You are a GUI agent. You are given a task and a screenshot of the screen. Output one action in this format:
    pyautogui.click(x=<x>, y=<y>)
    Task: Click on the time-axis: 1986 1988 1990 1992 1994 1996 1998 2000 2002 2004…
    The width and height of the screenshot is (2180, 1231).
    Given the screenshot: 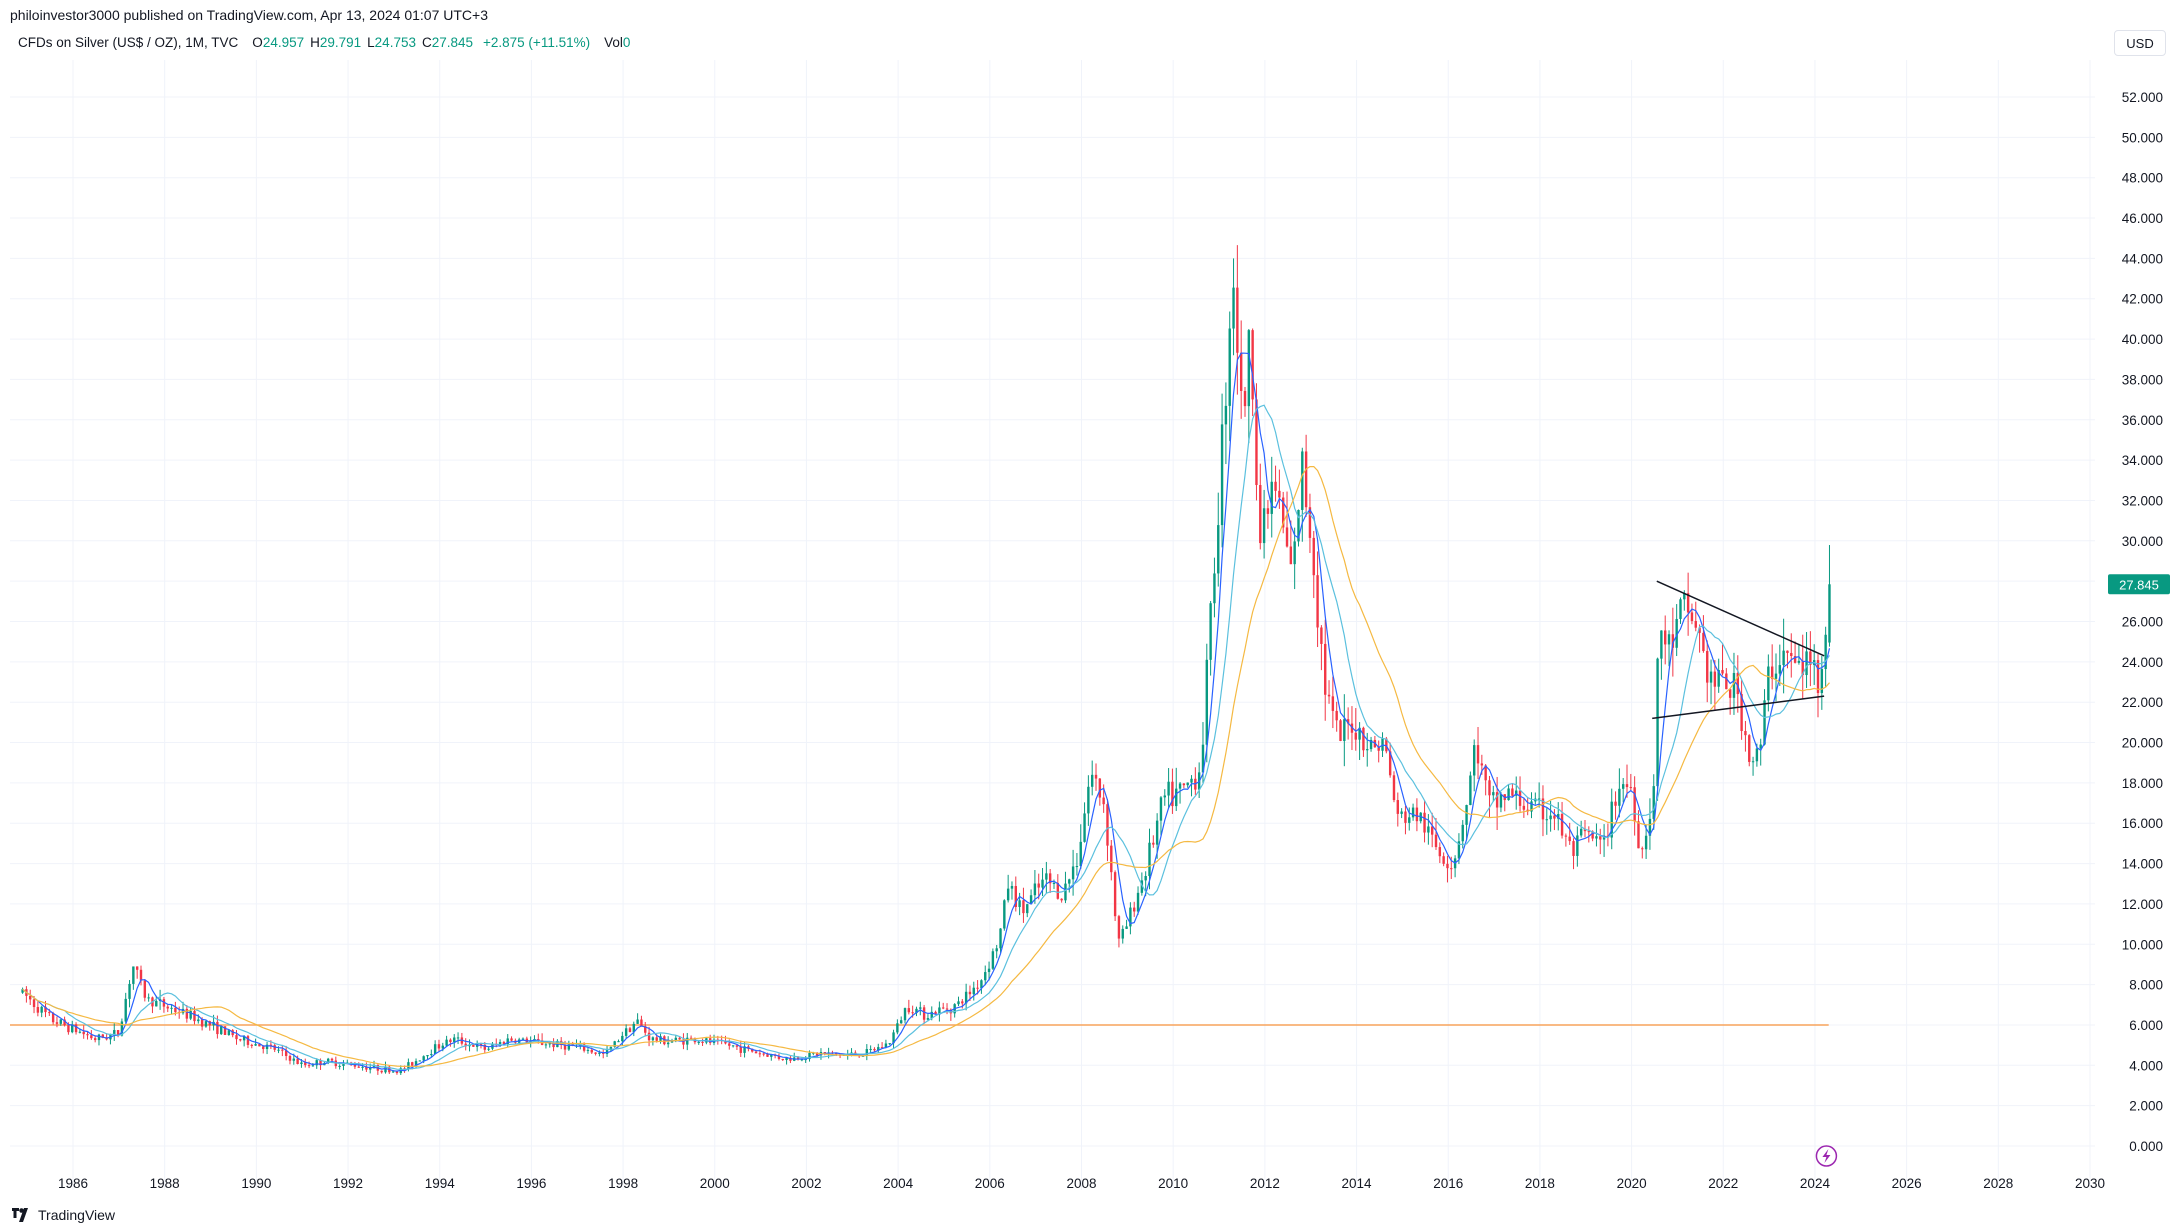 What is the action you would take?
    pyautogui.click(x=1081, y=1183)
    